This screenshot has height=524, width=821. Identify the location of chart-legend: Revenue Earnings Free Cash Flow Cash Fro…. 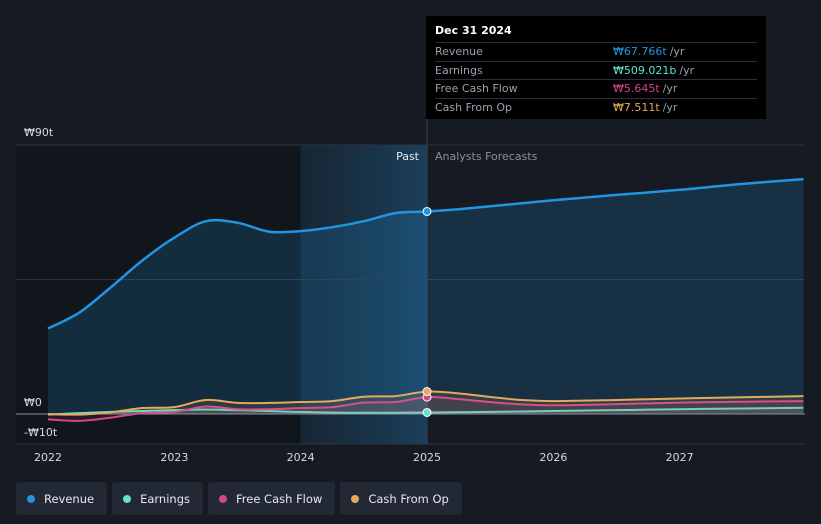
(239, 498).